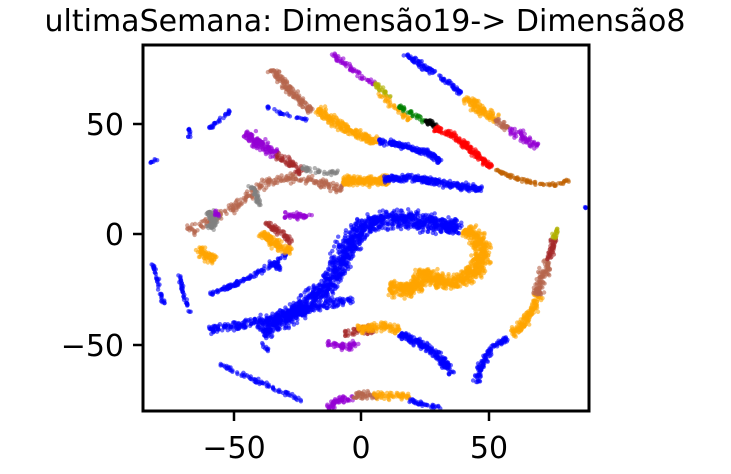 The height and width of the screenshot is (474, 731). What do you see at coordinates (365, 21) in the screenshot?
I see `chart-title: ultimaSemana: Dimensão19-> Dimensão8` at bounding box center [365, 21].